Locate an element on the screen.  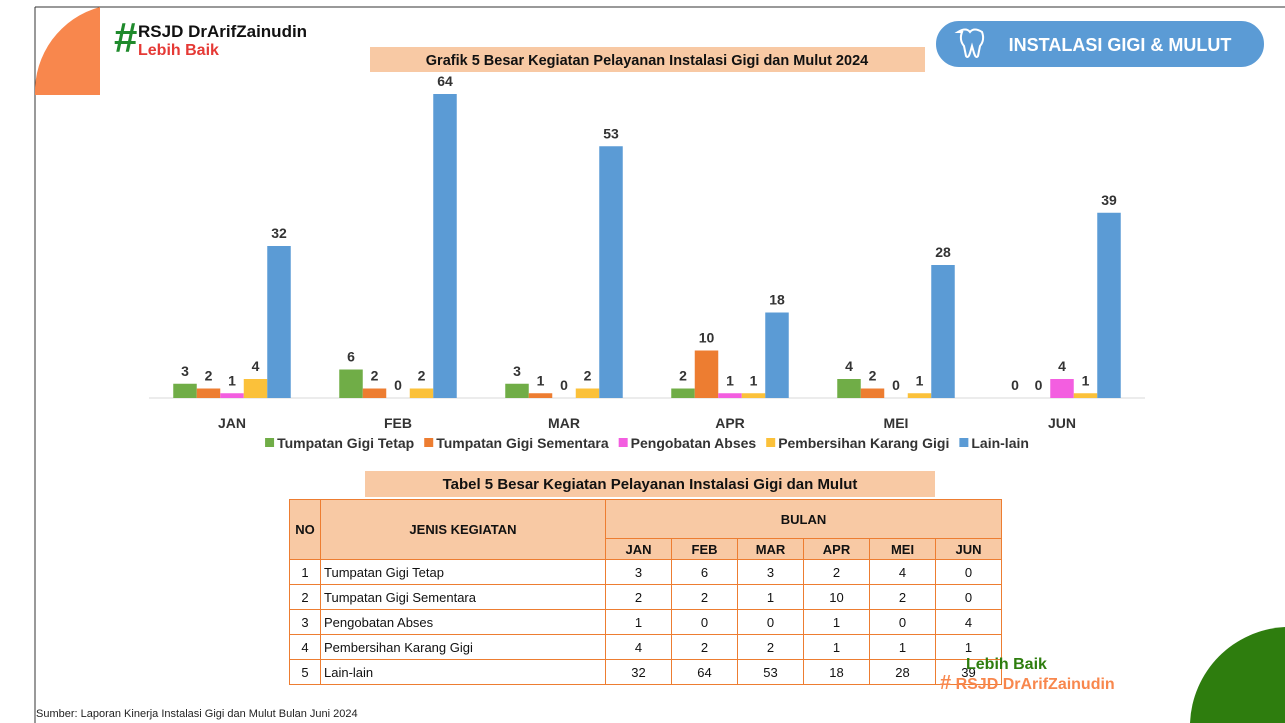
table-cell: 53 is located at coordinates (770, 672).